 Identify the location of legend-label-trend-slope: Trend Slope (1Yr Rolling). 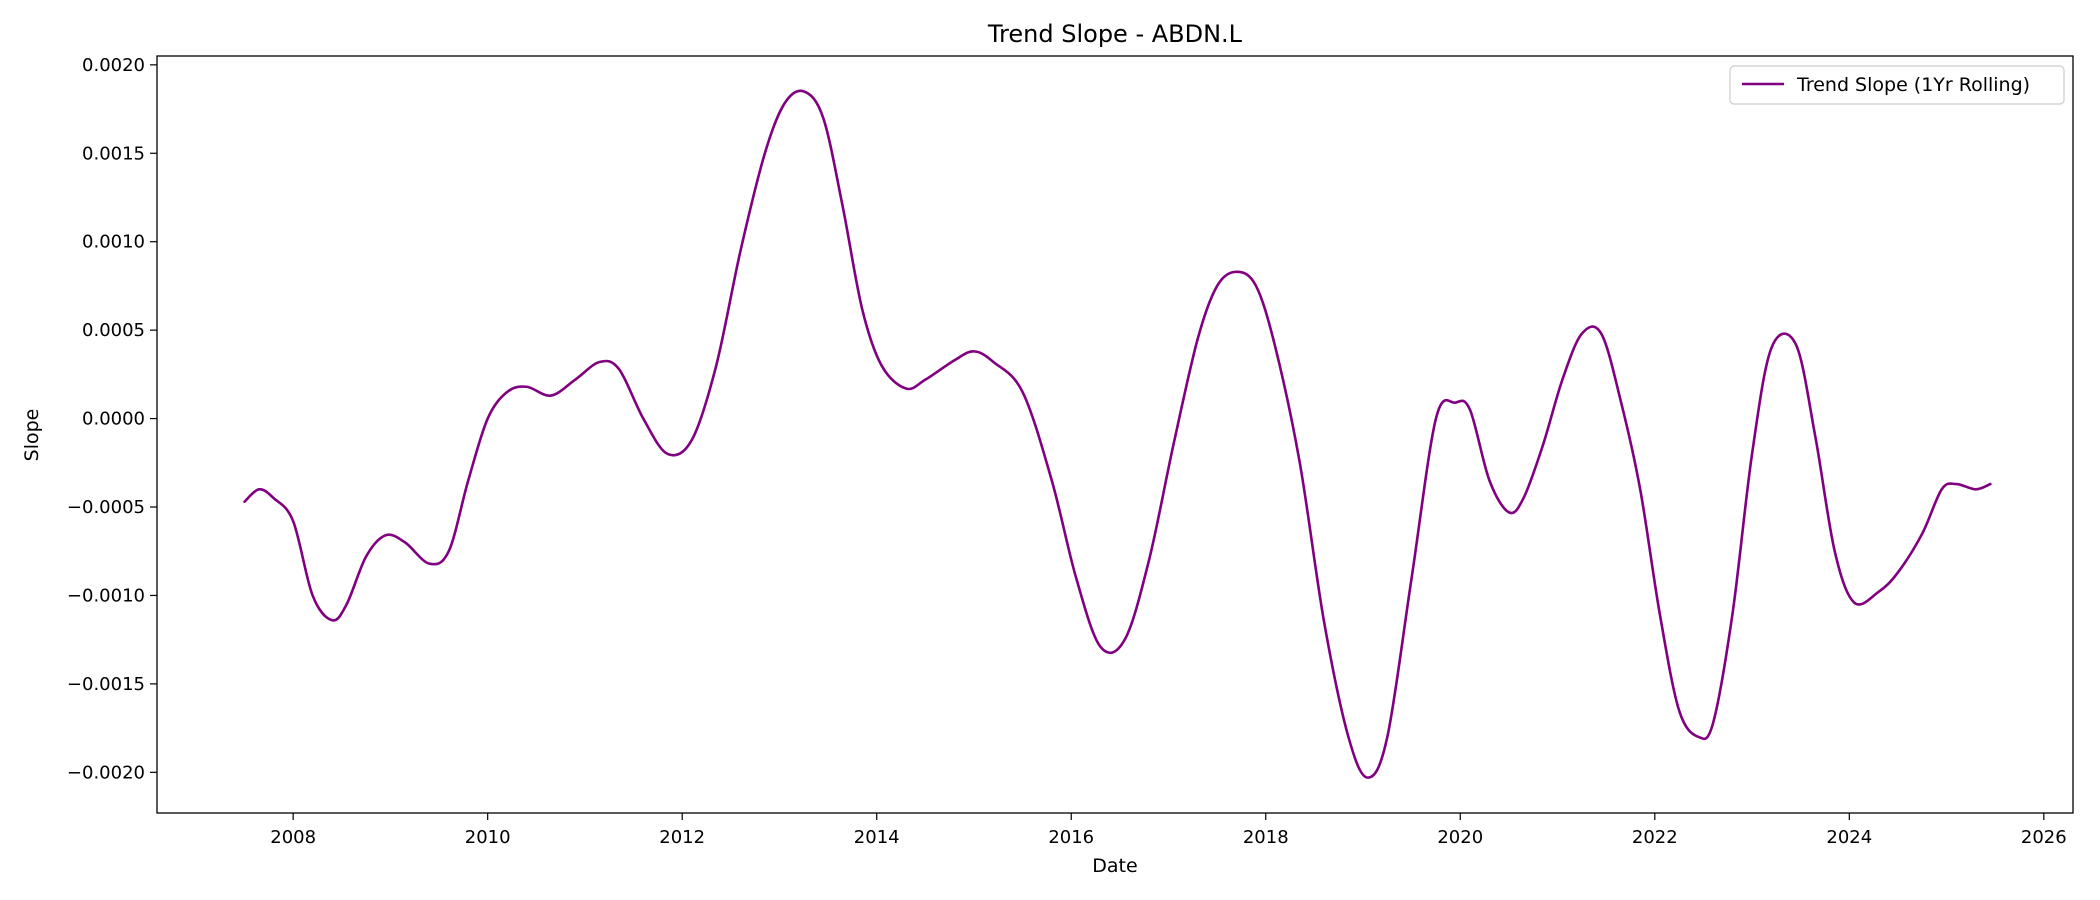
(1913, 85).